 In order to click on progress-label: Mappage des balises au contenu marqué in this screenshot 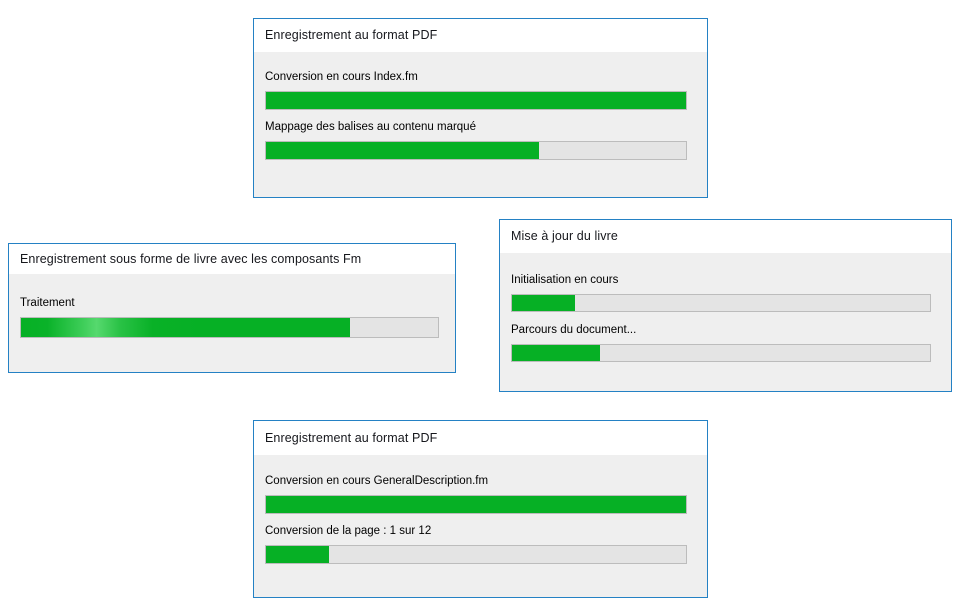, I will do `click(370, 127)`.